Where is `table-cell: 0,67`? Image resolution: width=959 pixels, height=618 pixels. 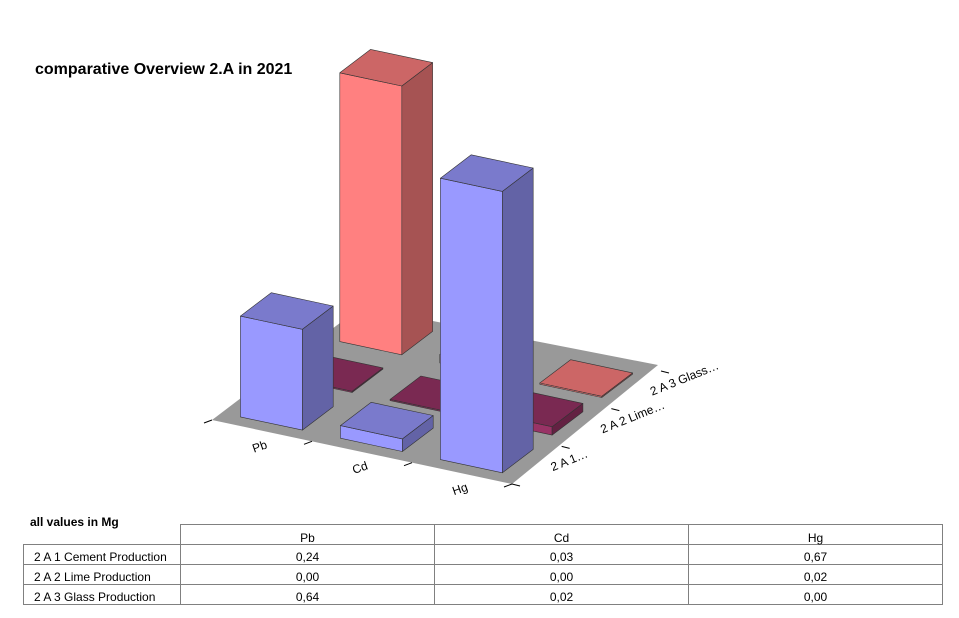
table-cell: 0,67 is located at coordinates (815, 554).